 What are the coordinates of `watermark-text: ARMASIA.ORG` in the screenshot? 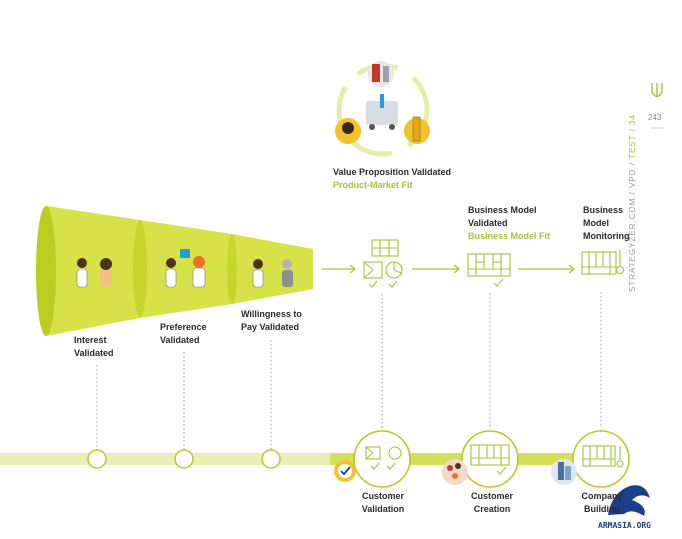 It's located at (624, 525).